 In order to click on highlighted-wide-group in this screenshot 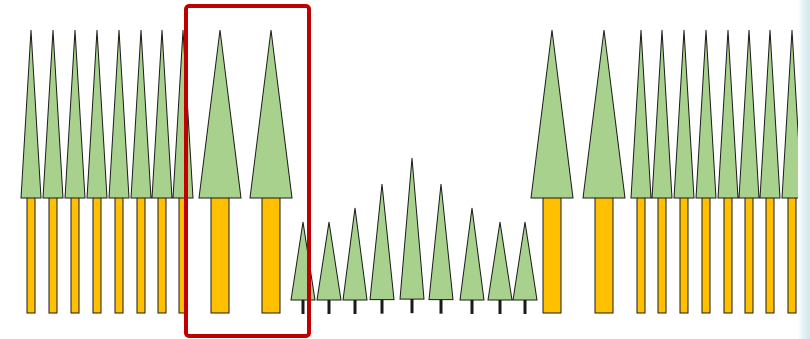, I will do `click(245, 171)`.